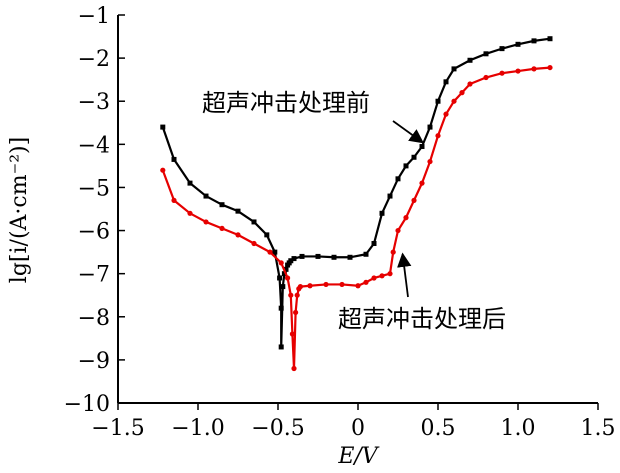  I want to click on annotation-arrow-before, so click(408, 132).